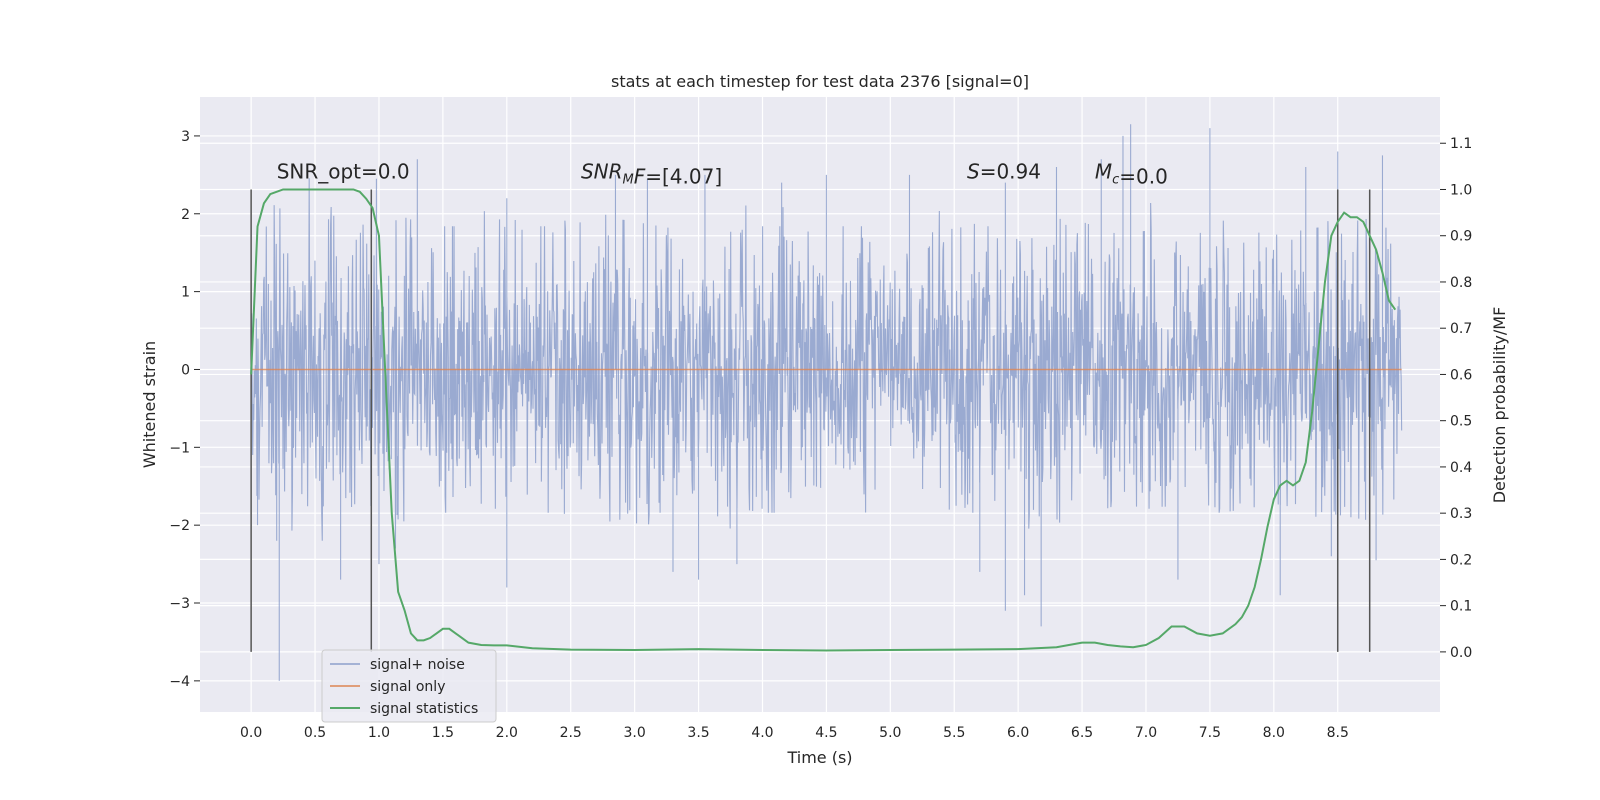  What do you see at coordinates (954, 733) in the screenshot?
I see `x-tick-label: 5.5` at bounding box center [954, 733].